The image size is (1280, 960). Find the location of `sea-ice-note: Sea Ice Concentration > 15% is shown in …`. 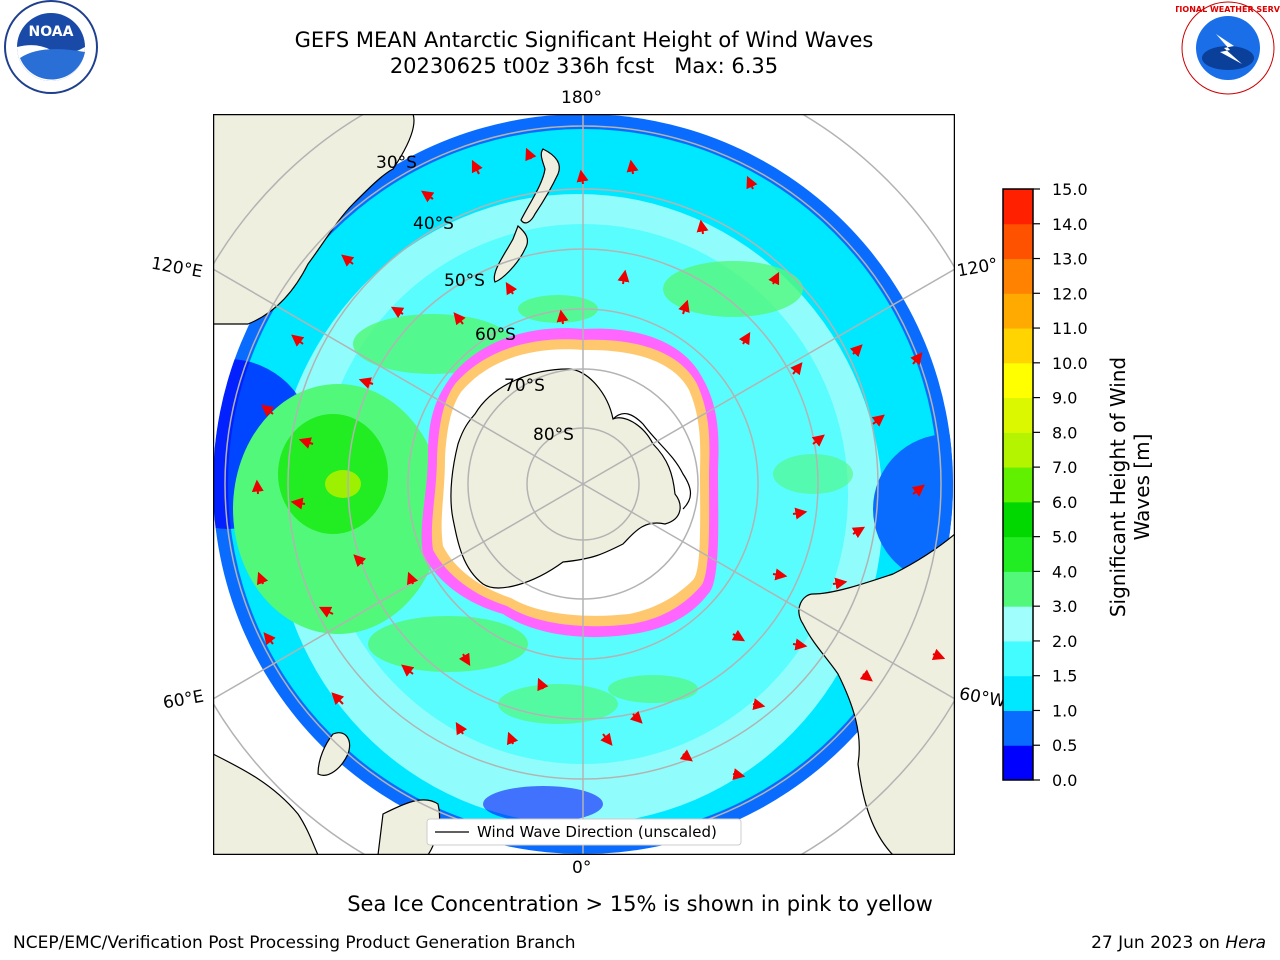

sea-ice-note: Sea Ice Concentration > 15% is shown in … is located at coordinates (640, 904).